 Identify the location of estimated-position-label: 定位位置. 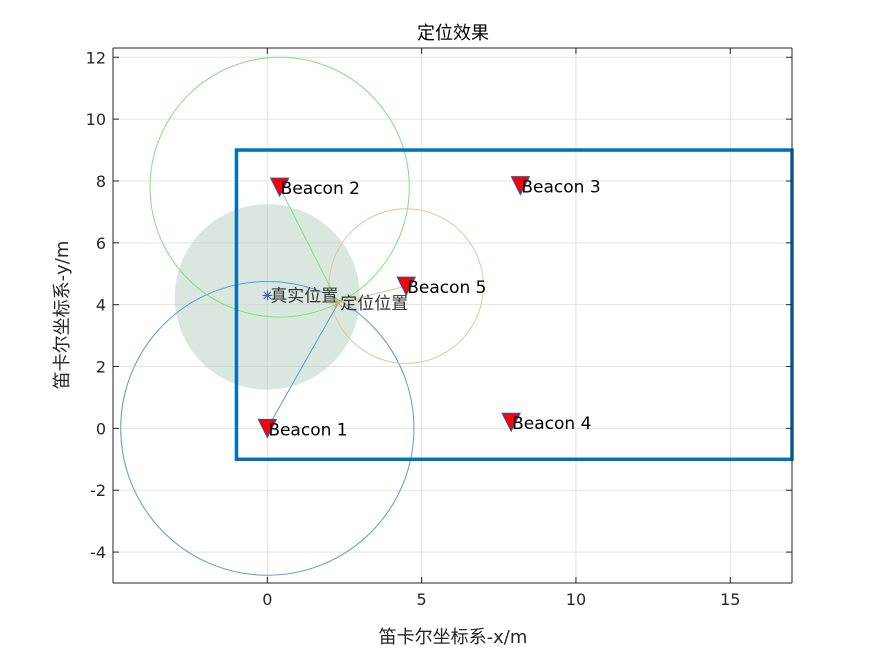
(374, 304).